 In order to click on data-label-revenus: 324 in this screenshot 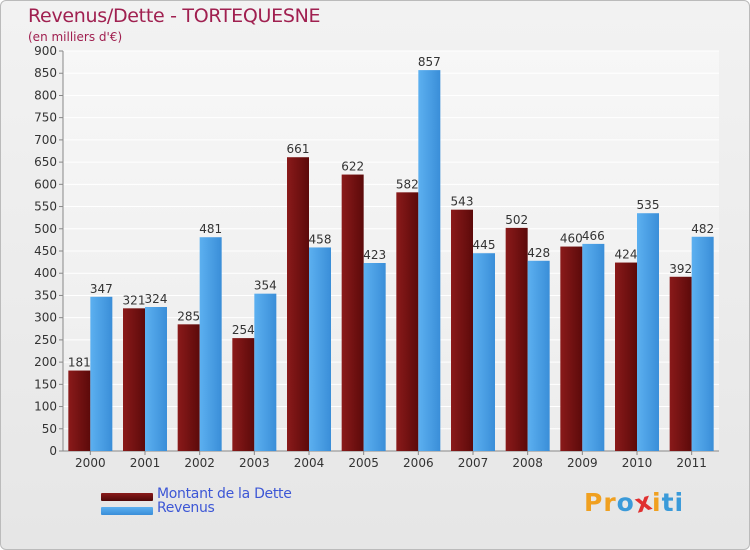, I will do `click(156, 299)`.